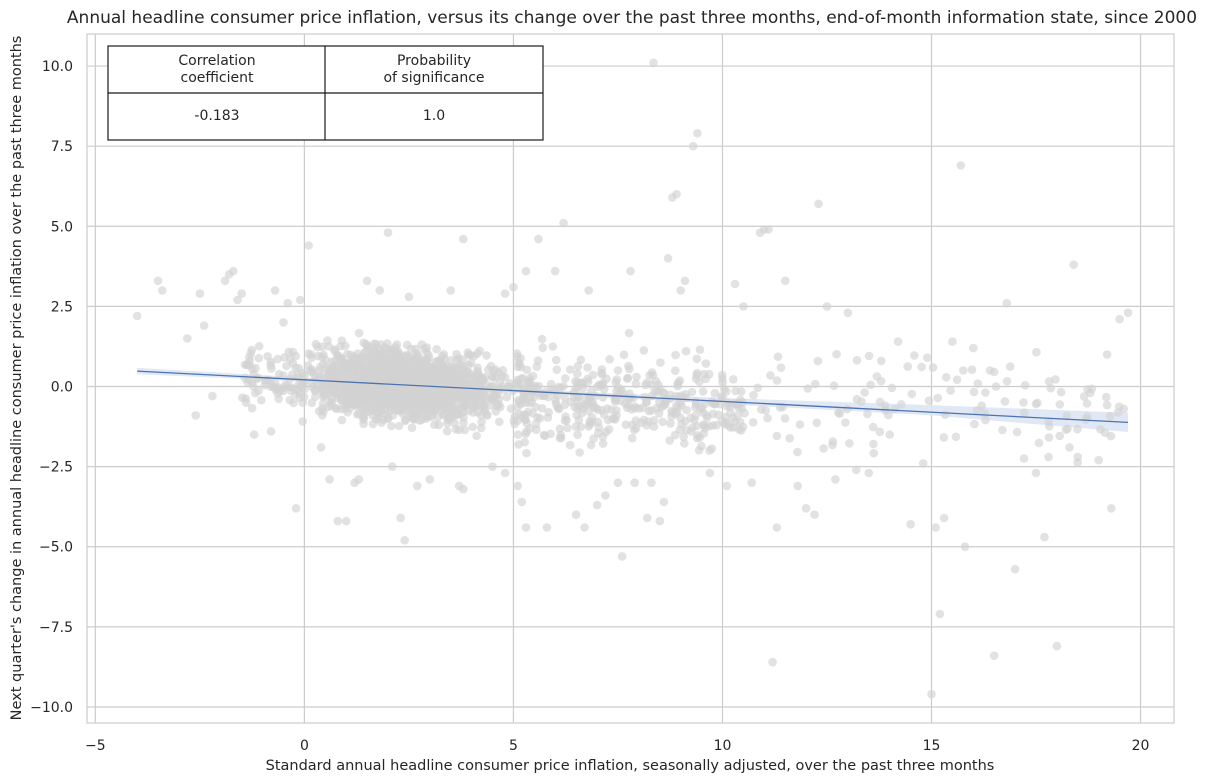 The width and height of the screenshot is (1206, 784). Describe the element at coordinates (216, 61) in the screenshot. I see `header-correlation-line1: Correlation` at that location.